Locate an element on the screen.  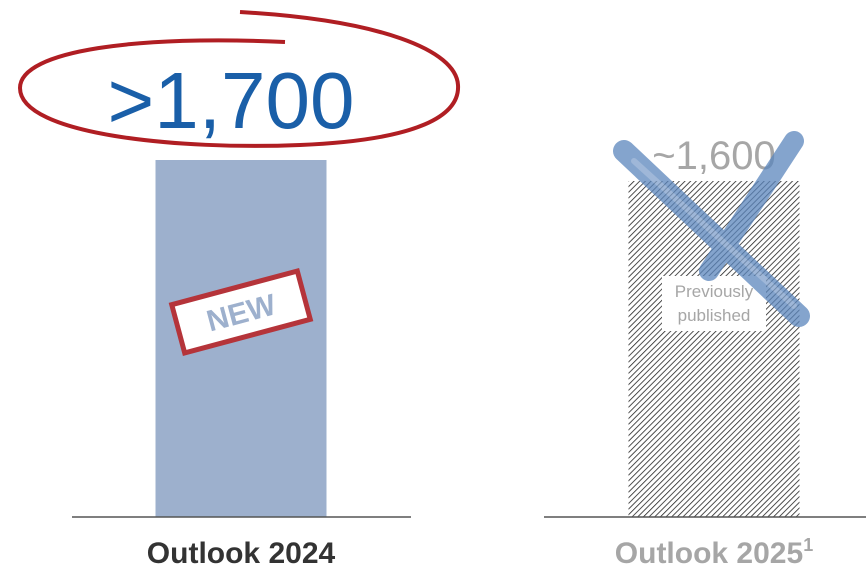
annotation-text: Previously published is located at coordinates (714, 303).